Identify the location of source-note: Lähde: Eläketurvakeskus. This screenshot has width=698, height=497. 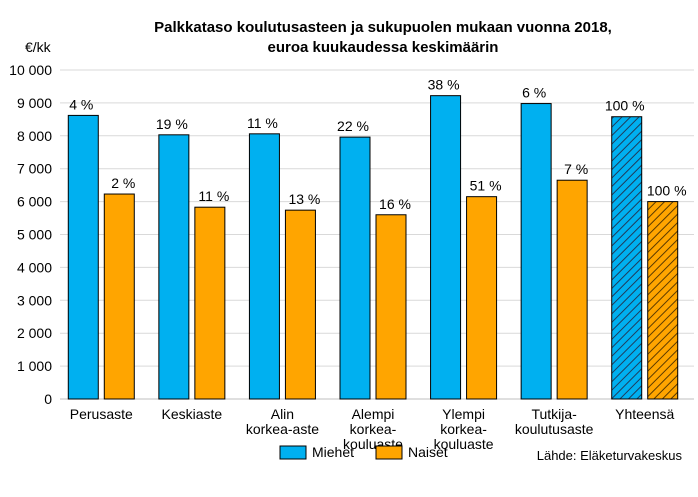
(610, 455).